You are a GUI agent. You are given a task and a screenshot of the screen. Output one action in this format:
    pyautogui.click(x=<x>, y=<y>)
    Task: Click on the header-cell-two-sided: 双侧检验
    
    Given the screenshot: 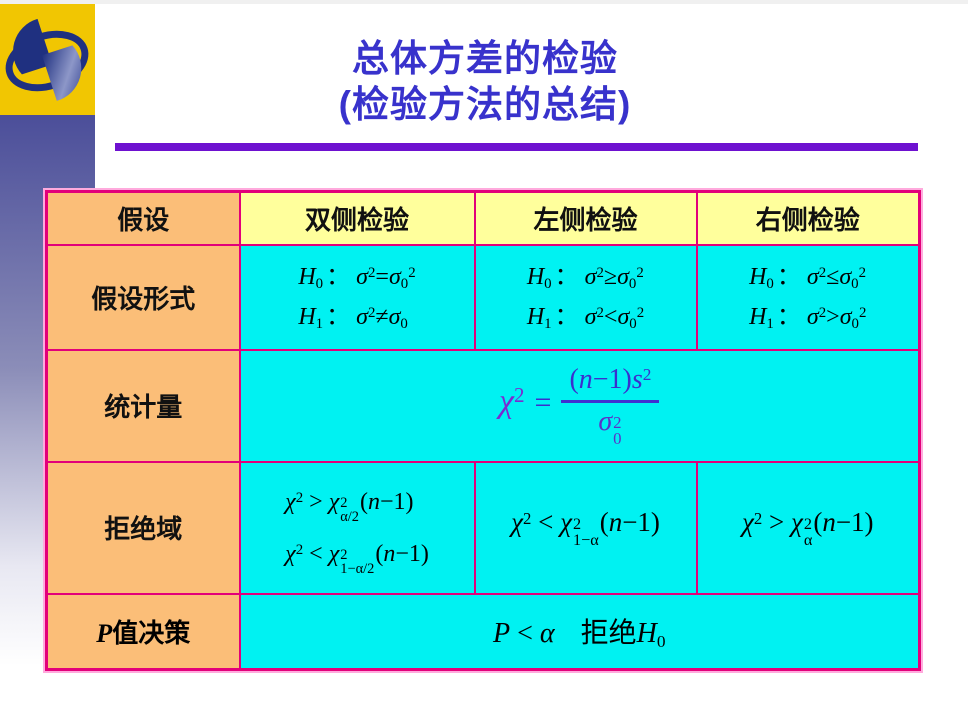 What is the action you would take?
    pyautogui.click(x=357, y=218)
    